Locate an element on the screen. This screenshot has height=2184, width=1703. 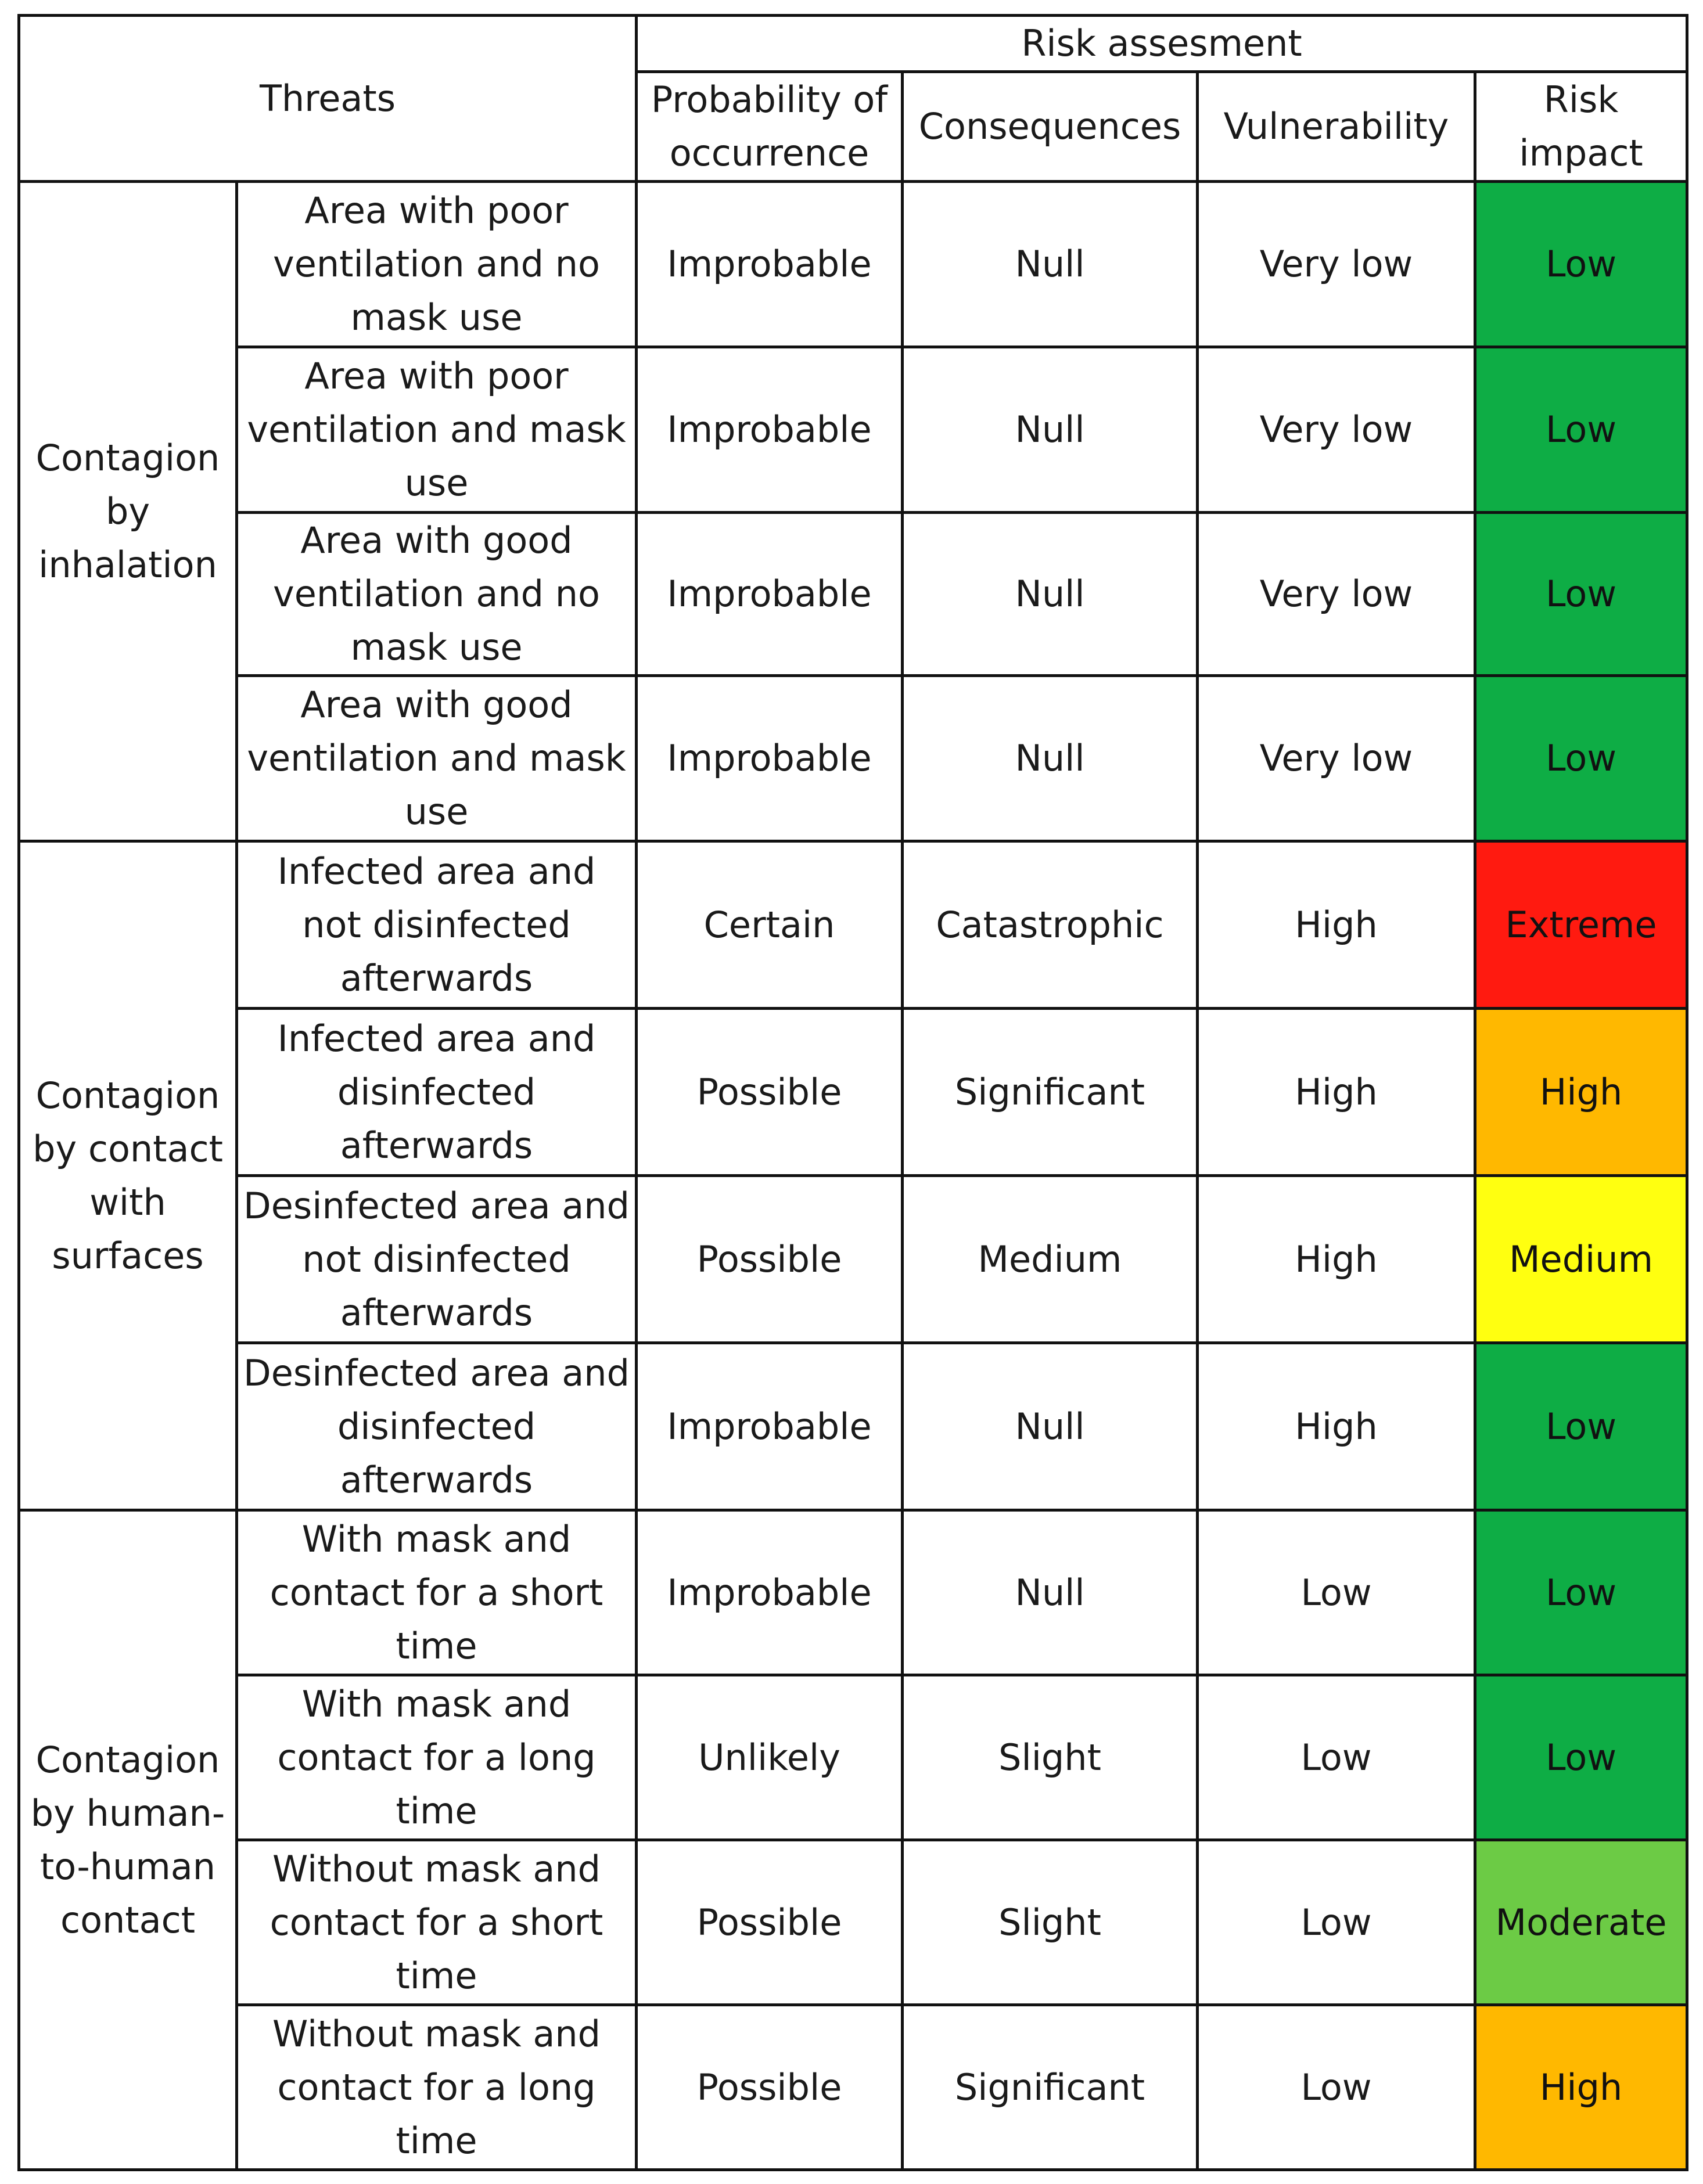
vulnerability-header: Vulnerability is located at coordinates (1336, 126).